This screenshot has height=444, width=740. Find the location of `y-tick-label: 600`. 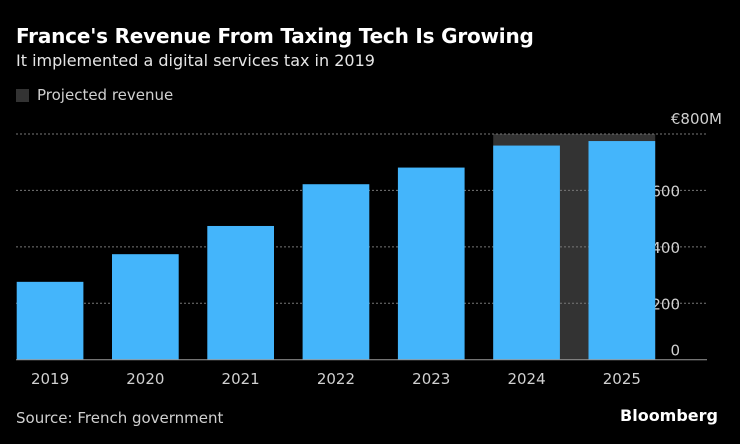

y-tick-label: 600 is located at coordinates (665, 191).